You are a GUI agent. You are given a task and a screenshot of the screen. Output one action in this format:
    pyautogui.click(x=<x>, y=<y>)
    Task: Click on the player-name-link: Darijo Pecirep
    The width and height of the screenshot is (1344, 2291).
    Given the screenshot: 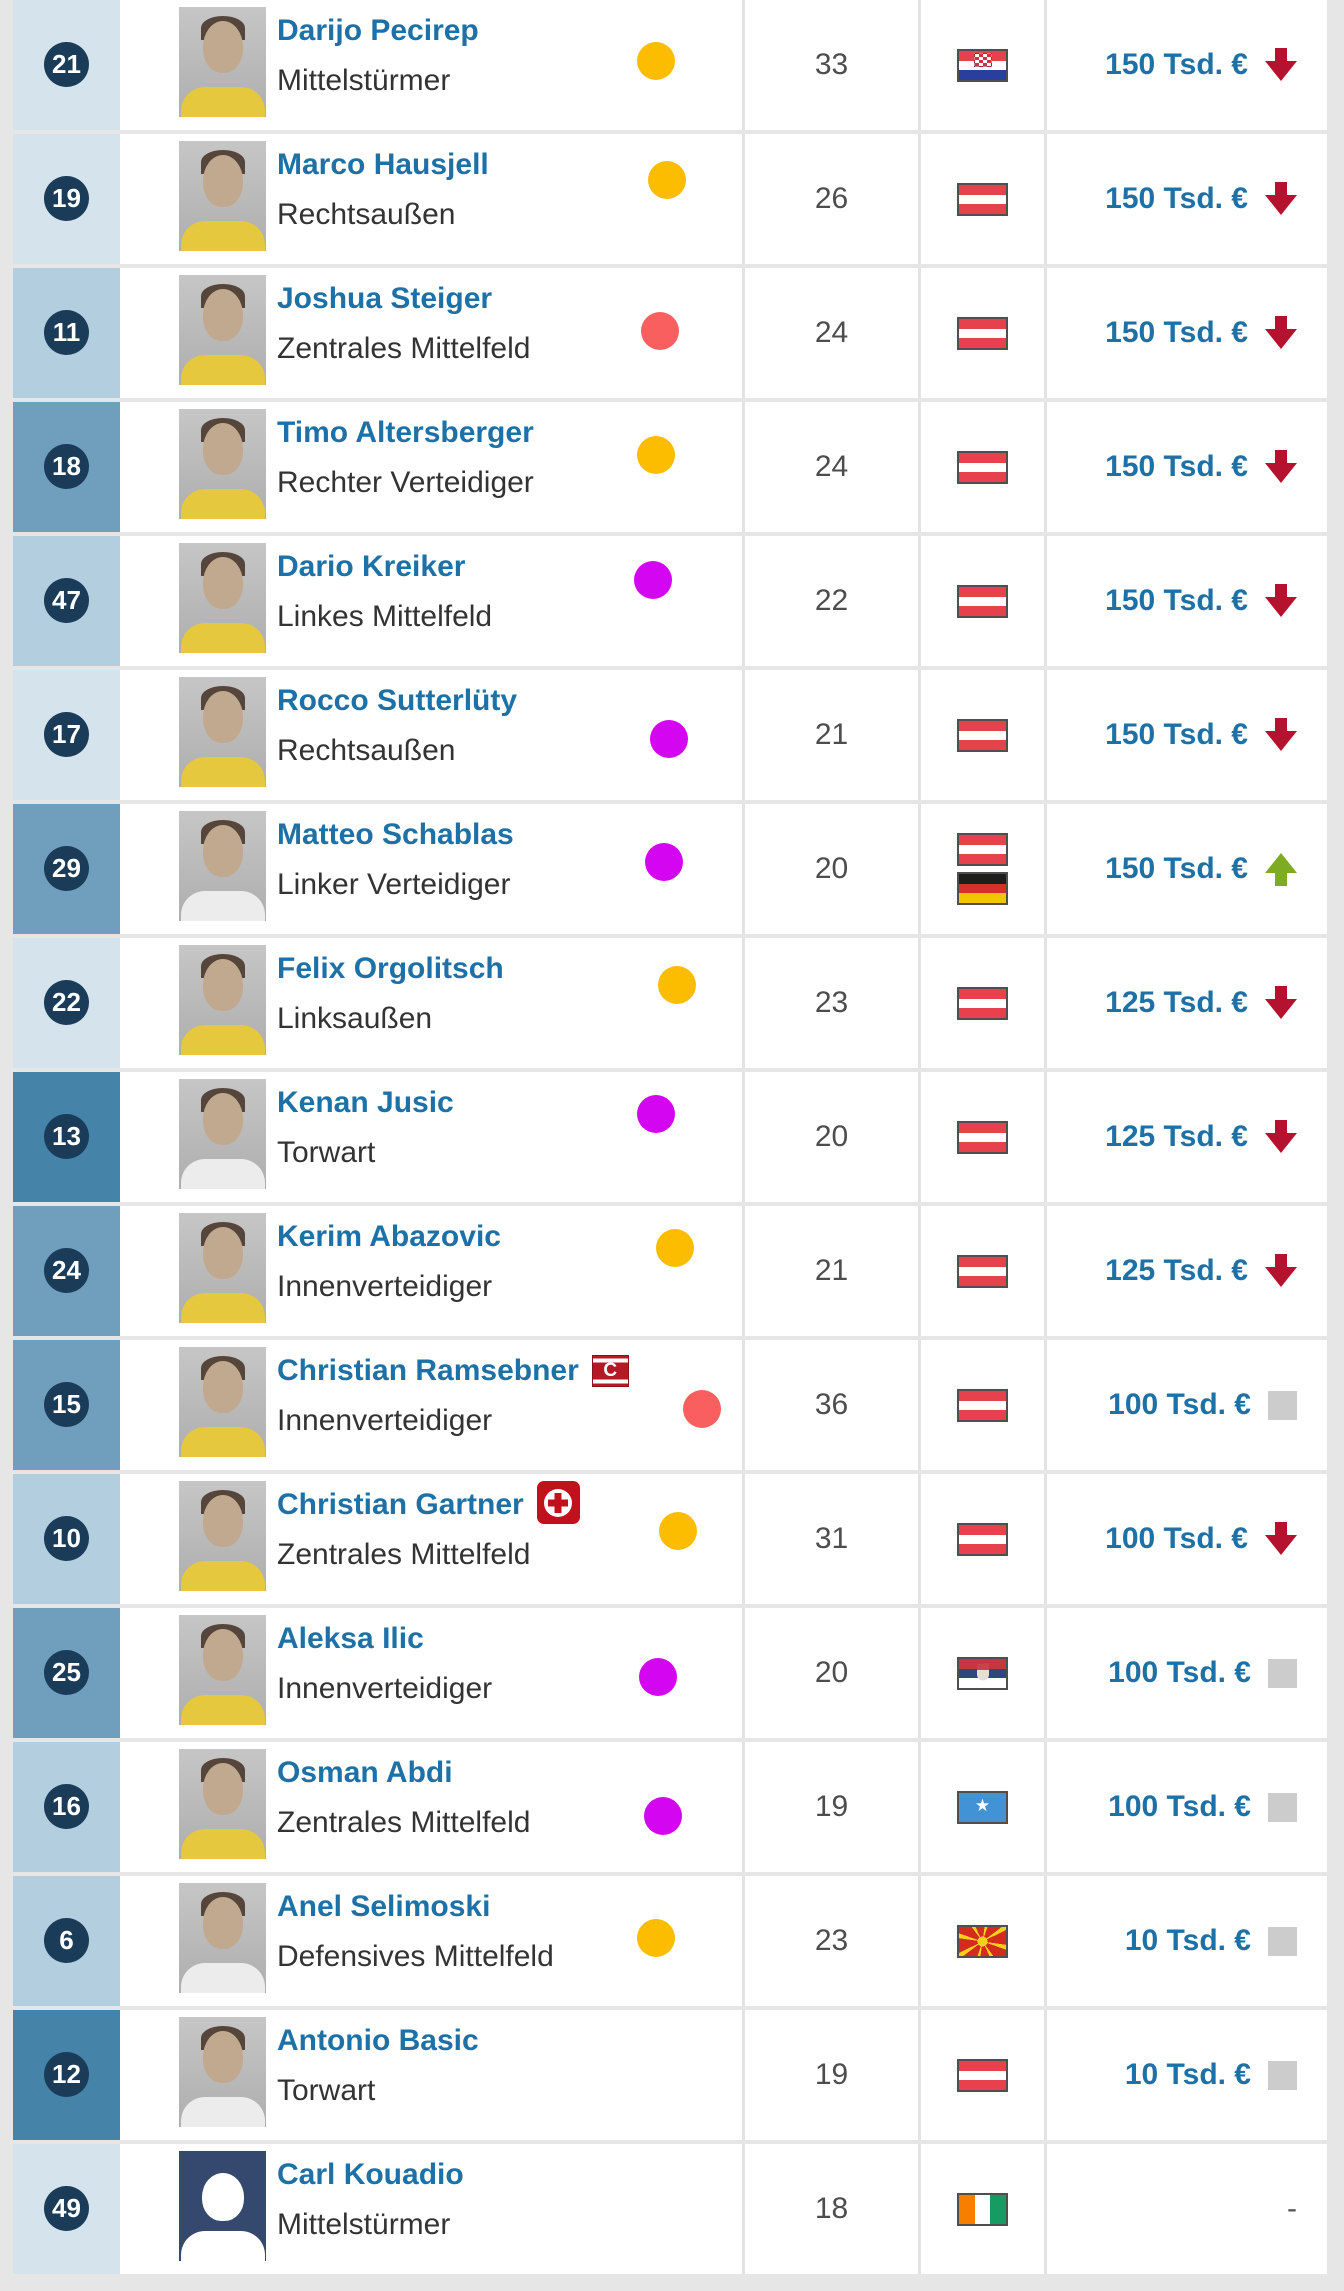 What is the action you would take?
    pyautogui.click(x=378, y=30)
    